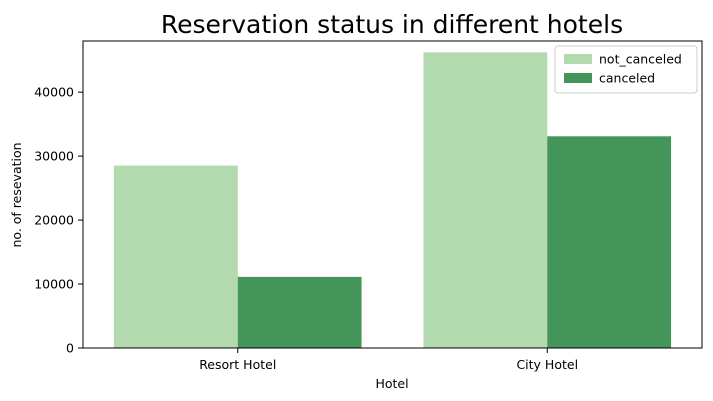  I want to click on legend-label-canceled: canceled, so click(627, 78).